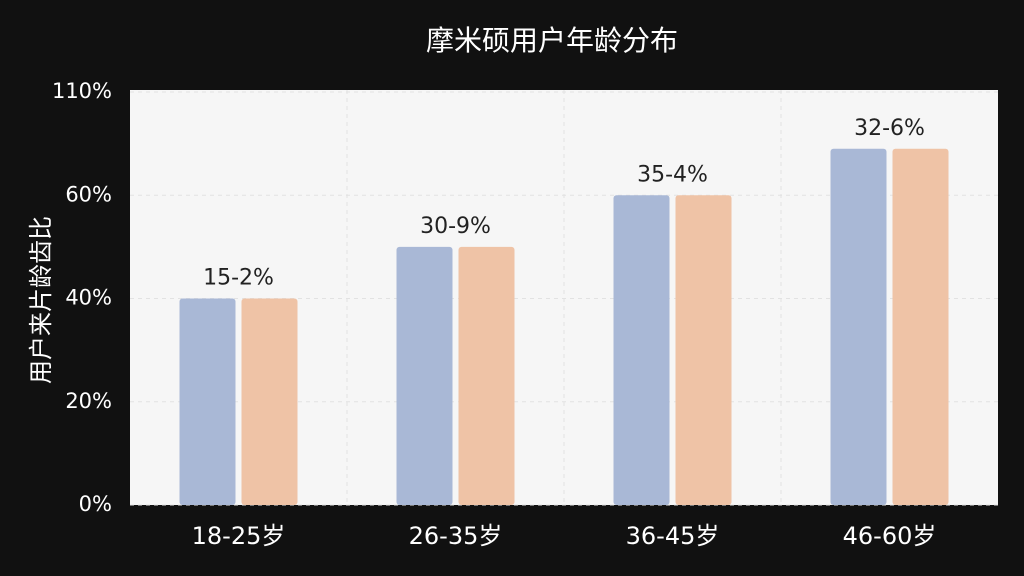 This screenshot has width=1024, height=576. Describe the element at coordinates (88, 298) in the screenshot. I see `y-tick-label: 40%` at that location.